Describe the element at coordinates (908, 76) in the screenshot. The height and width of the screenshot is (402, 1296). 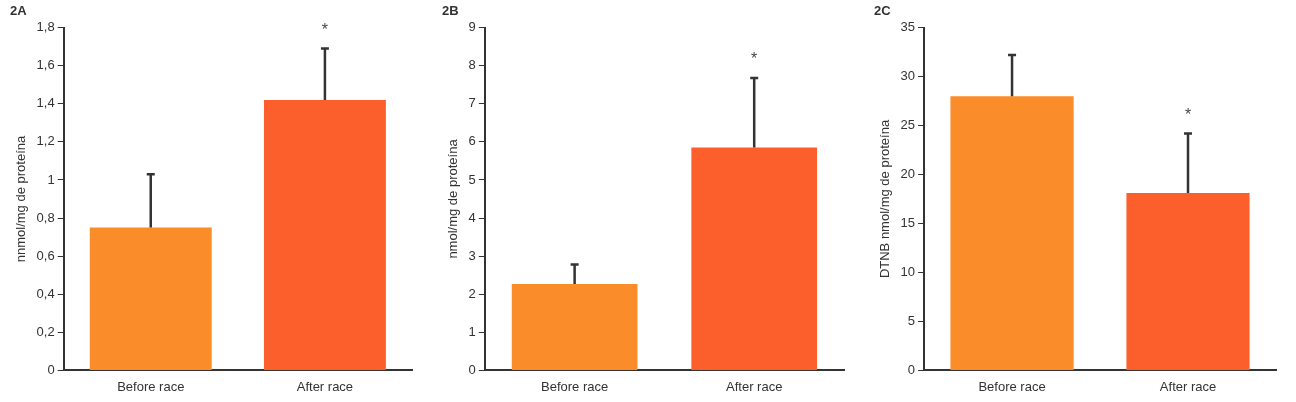
I see `y-tick-label: 30` at that location.